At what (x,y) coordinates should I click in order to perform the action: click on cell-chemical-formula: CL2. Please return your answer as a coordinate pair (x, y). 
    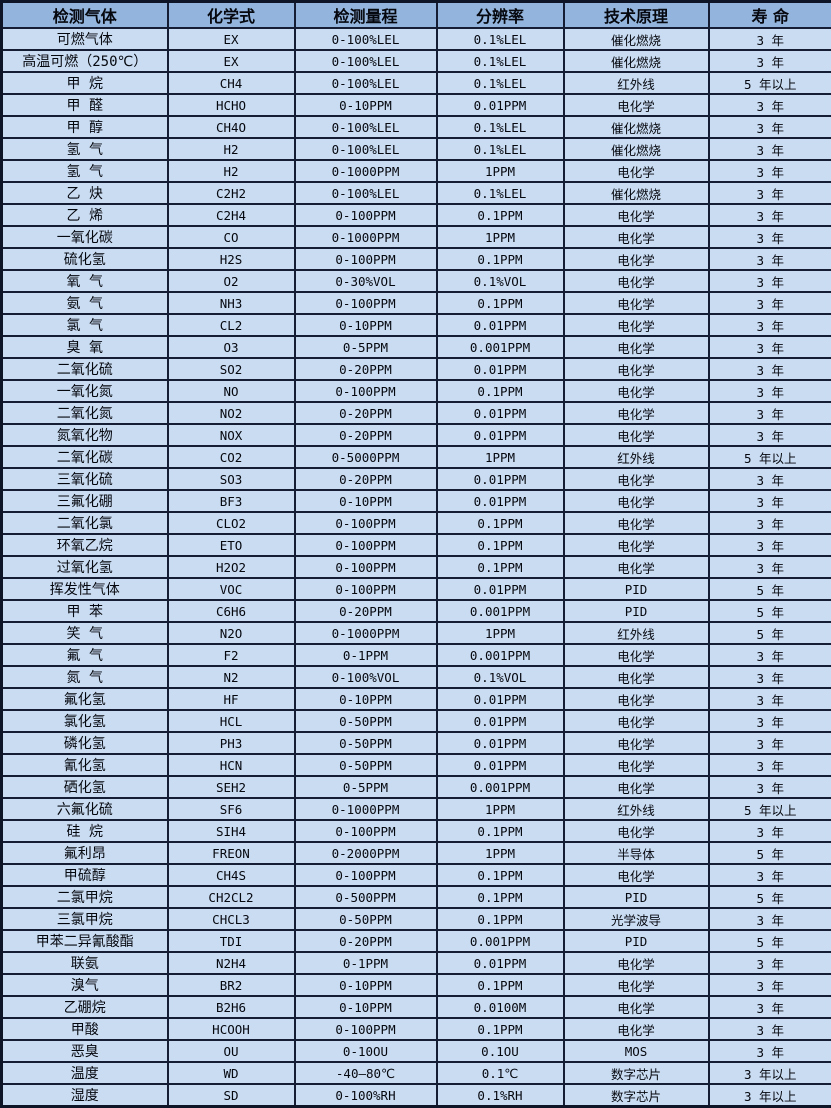
    Looking at the image, I should click on (231, 325).